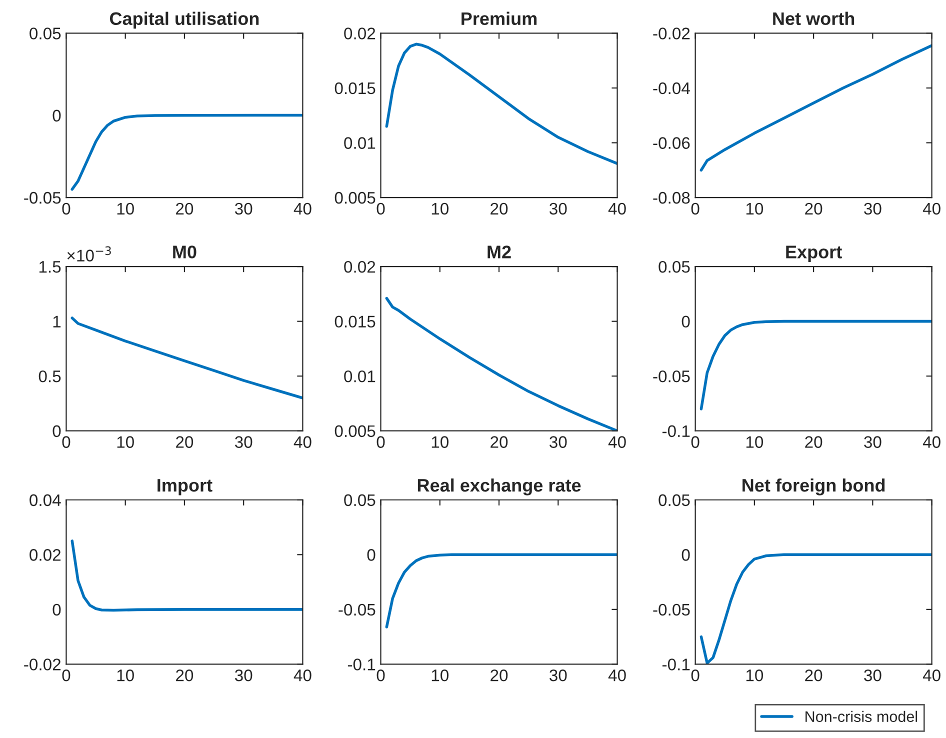  What do you see at coordinates (185, 487) in the screenshot?
I see `chart-title: Import` at bounding box center [185, 487].